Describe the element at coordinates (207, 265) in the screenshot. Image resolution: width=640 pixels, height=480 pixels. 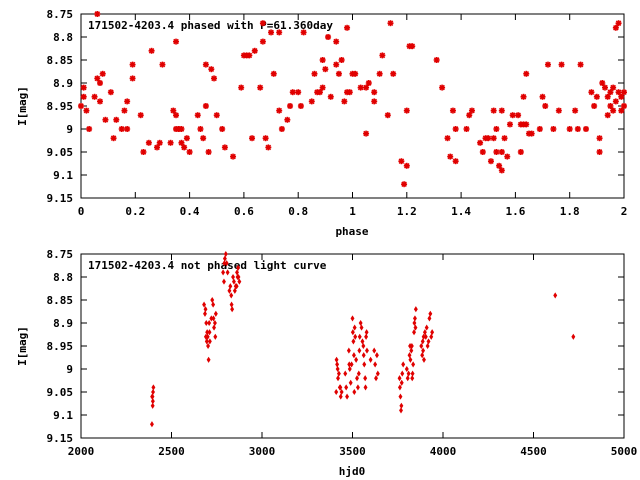
I see `unphased-chart-title: 171502-4203.4 not phased light curve` at that location.